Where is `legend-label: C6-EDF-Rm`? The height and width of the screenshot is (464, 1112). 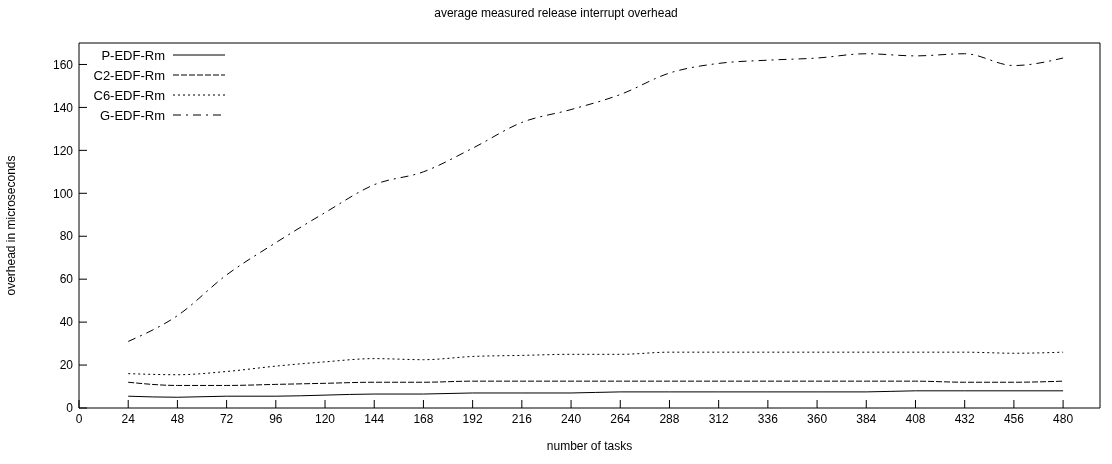 legend-label: C6-EDF-Rm is located at coordinates (128, 95).